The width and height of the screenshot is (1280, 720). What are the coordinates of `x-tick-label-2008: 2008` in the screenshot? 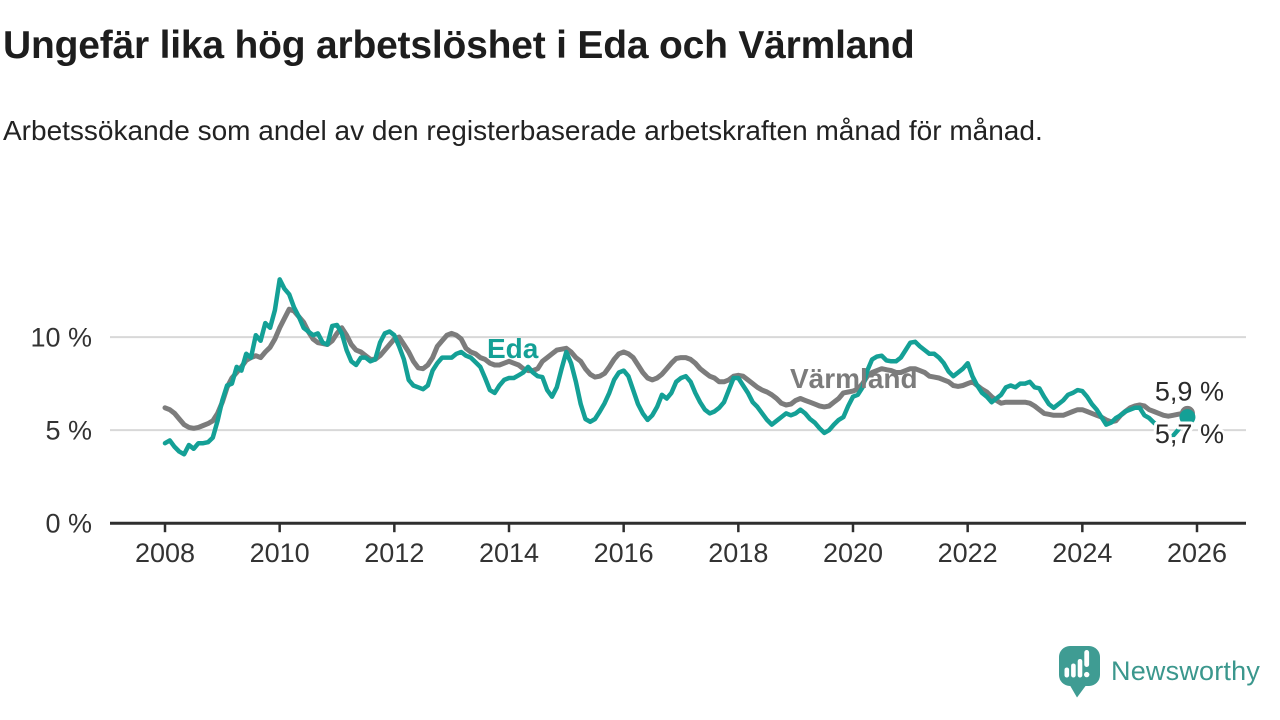 It's located at (165, 553).